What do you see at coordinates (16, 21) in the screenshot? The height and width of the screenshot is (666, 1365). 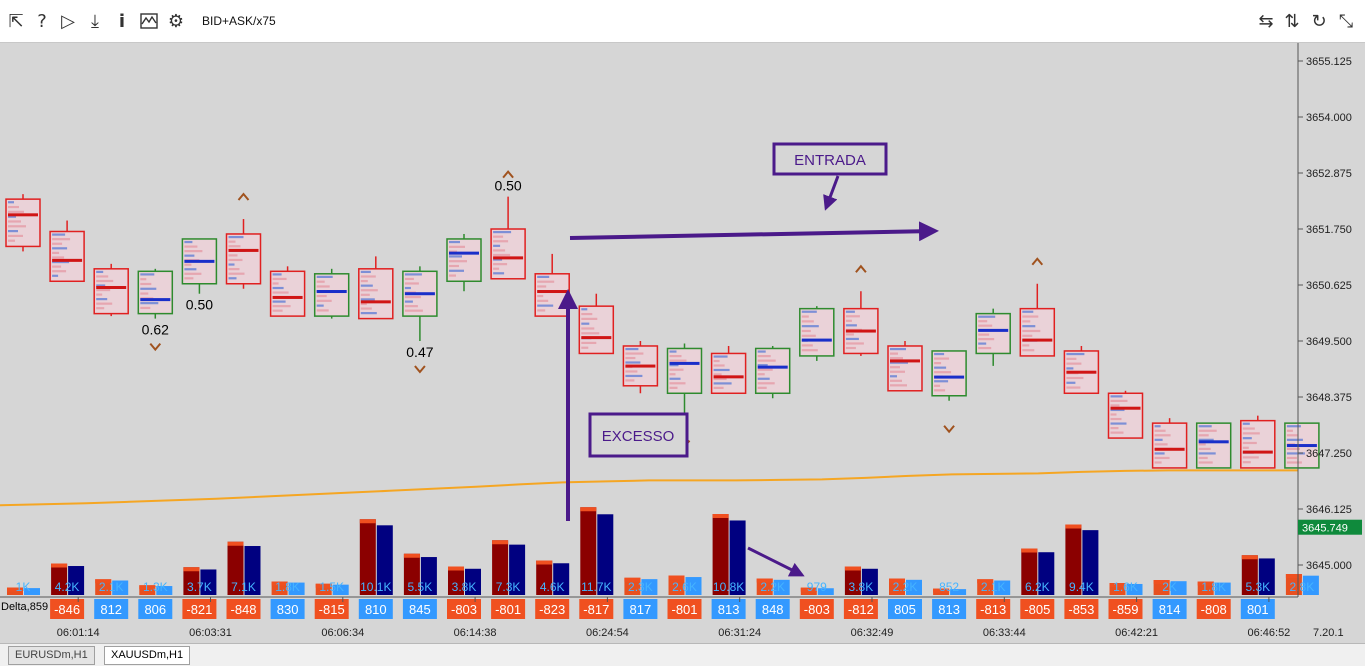 I see `cursor-arrow-icon: ⇱` at bounding box center [16, 21].